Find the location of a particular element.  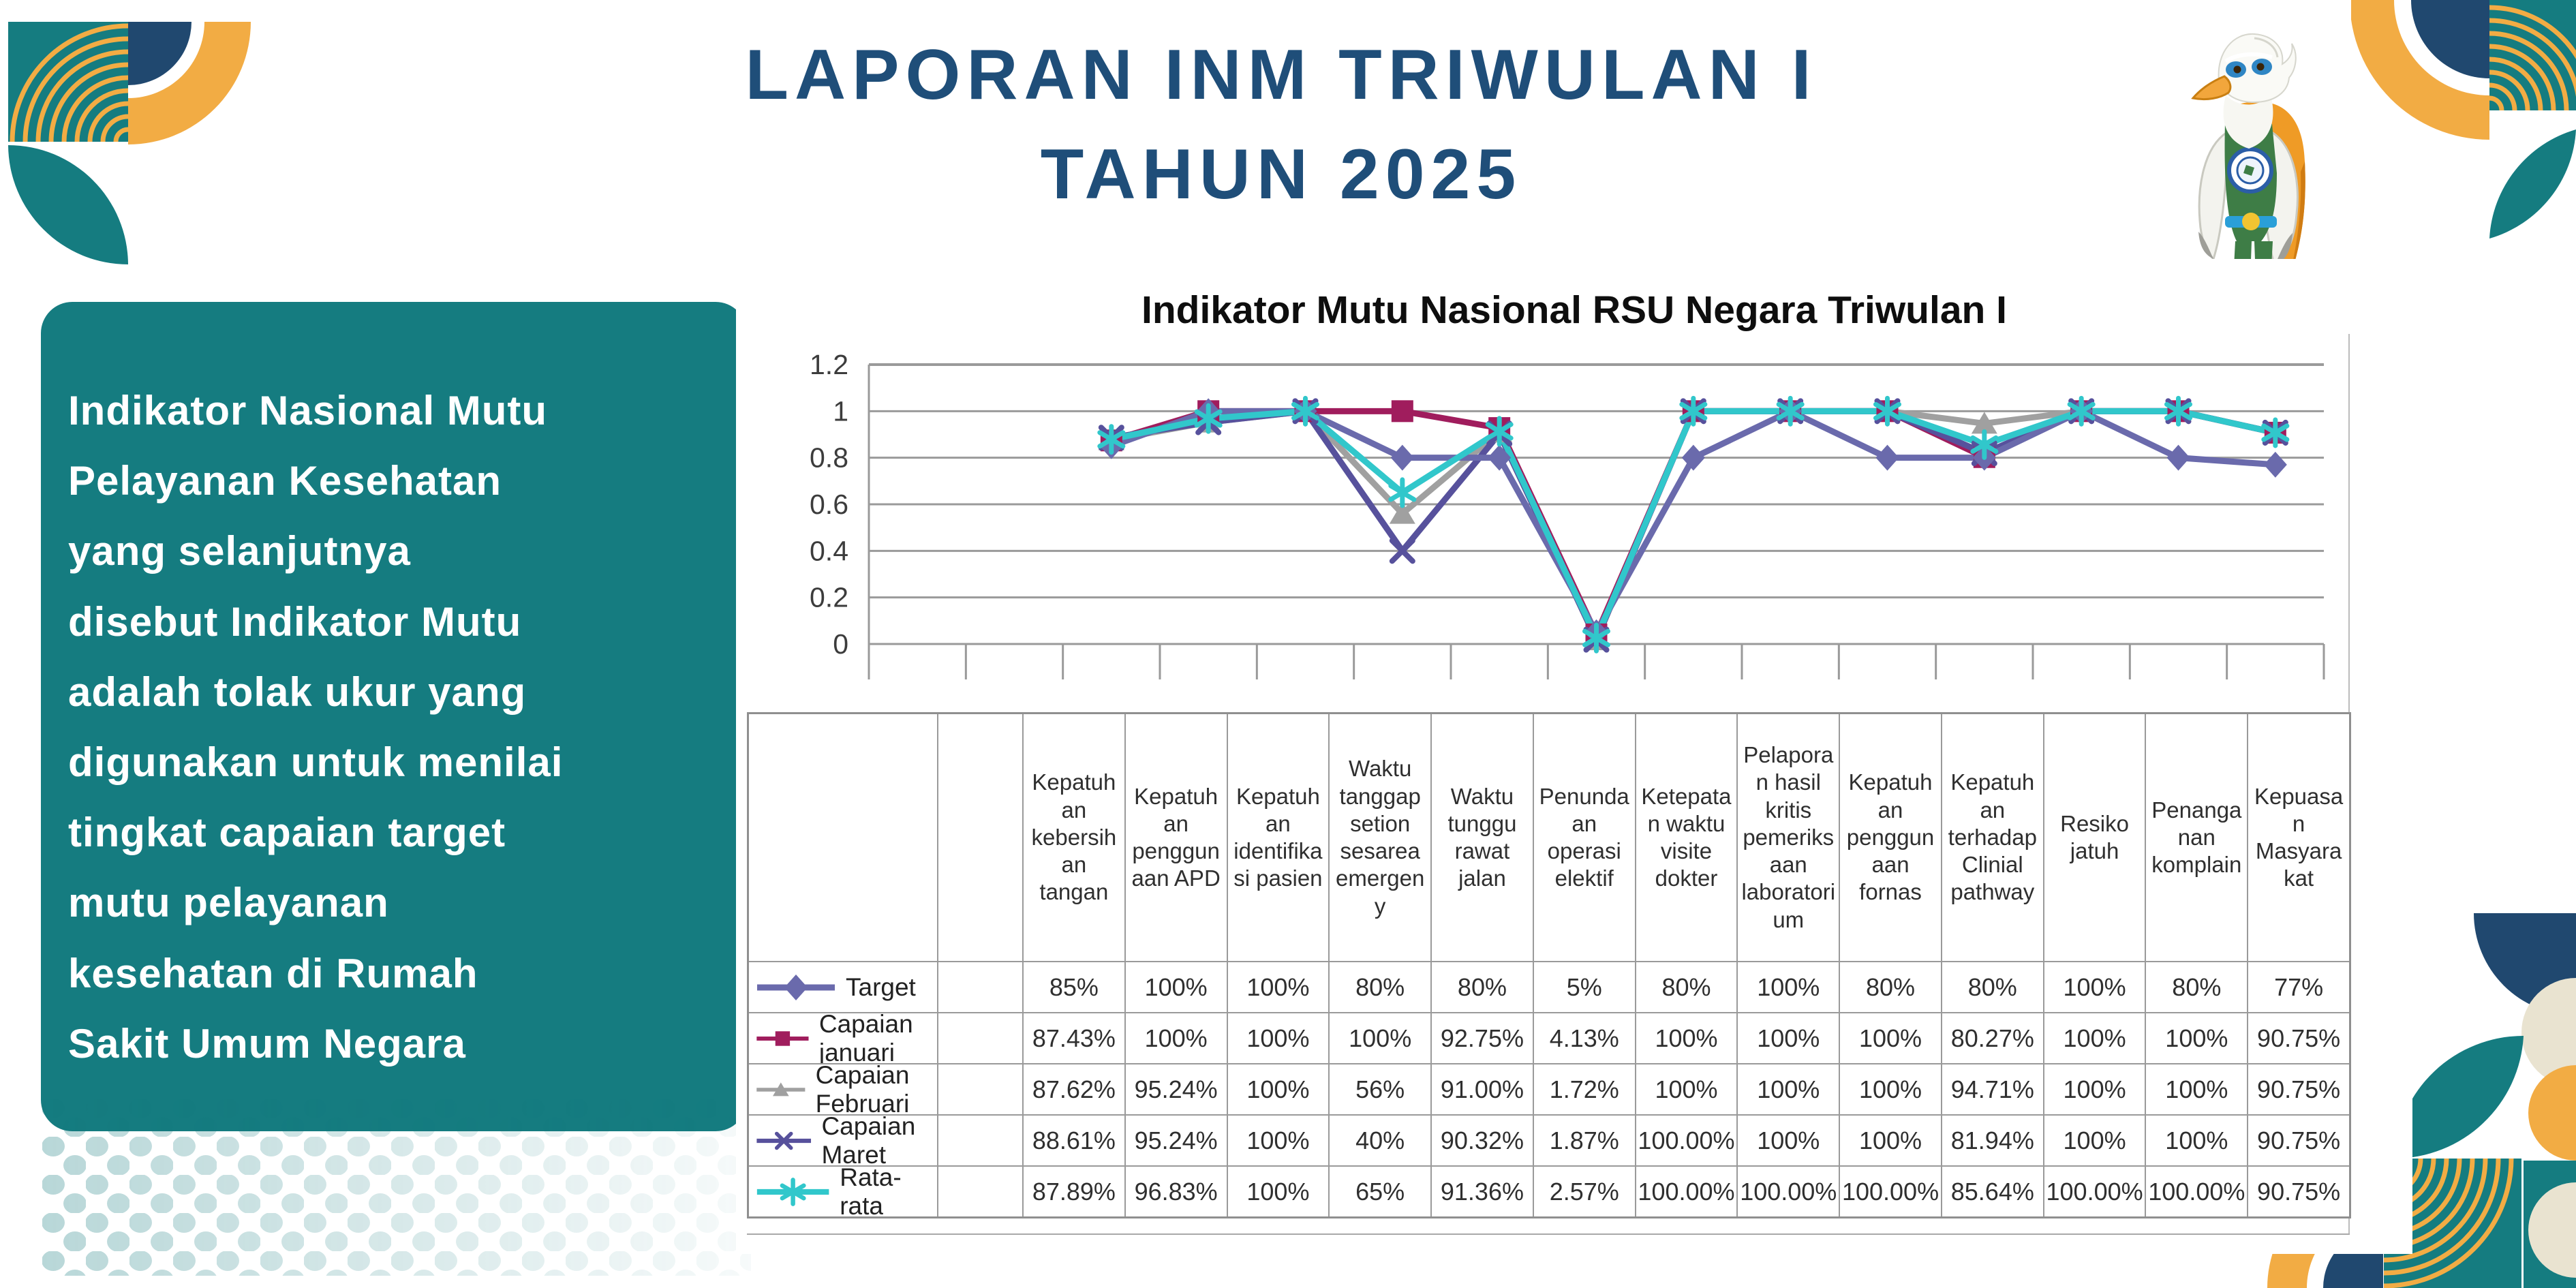

cream-quarter is located at coordinates (2552, 1230).